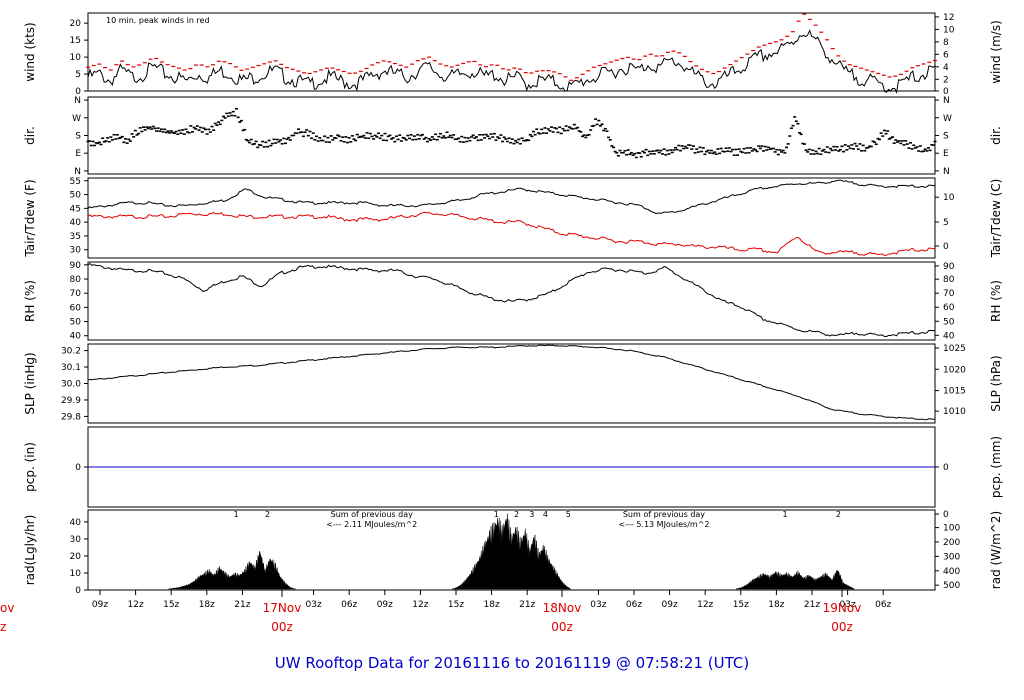  What do you see at coordinates (511, 197) in the screenshot?
I see `tair-line` at bounding box center [511, 197].